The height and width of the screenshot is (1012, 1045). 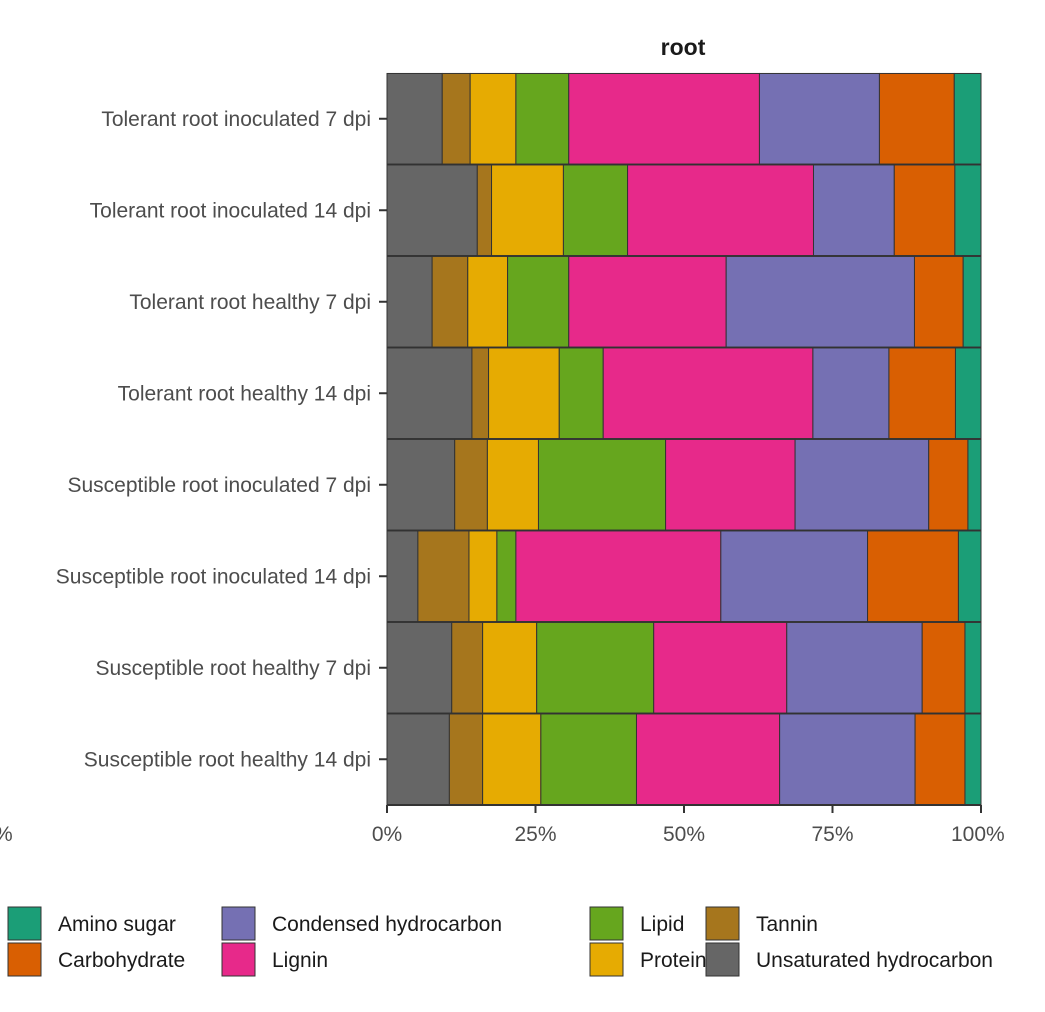 I want to click on legend-item: Amino sugar, so click(x=91, y=923).